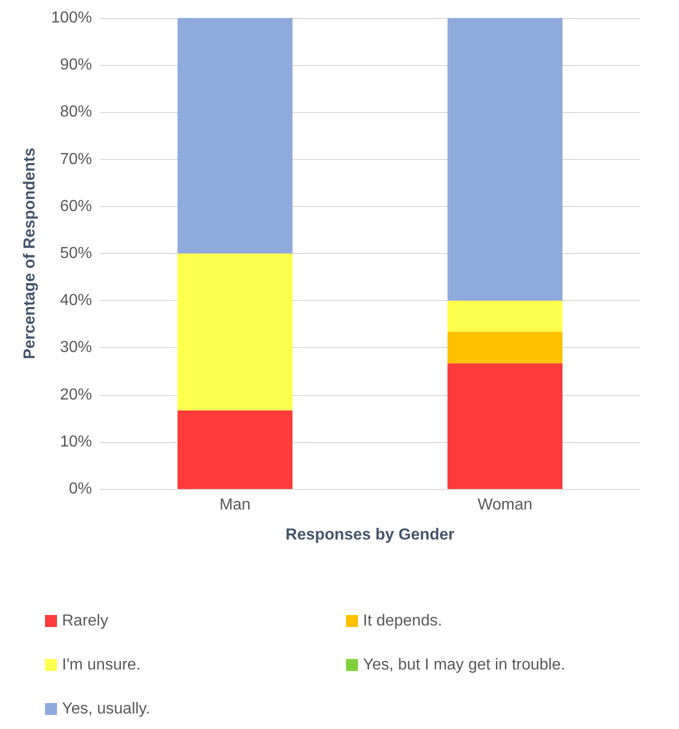  What do you see at coordinates (85, 621) in the screenshot?
I see `legend-label: Rarely` at bounding box center [85, 621].